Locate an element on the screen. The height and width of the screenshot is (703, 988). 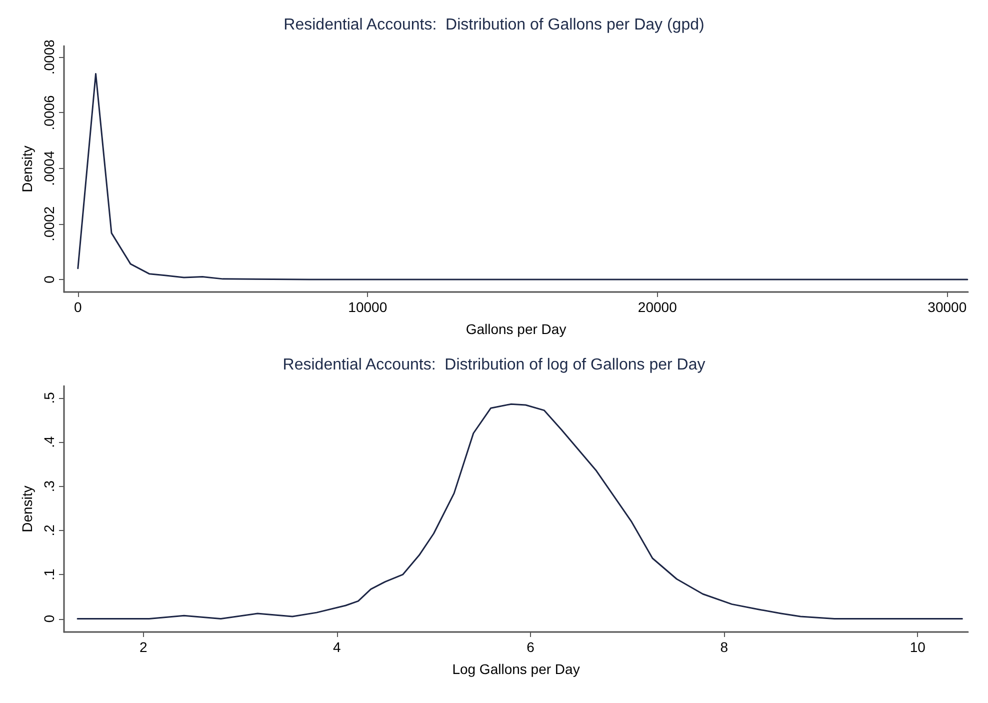
y-tick-label: .0002 is located at coordinates (49, 224).